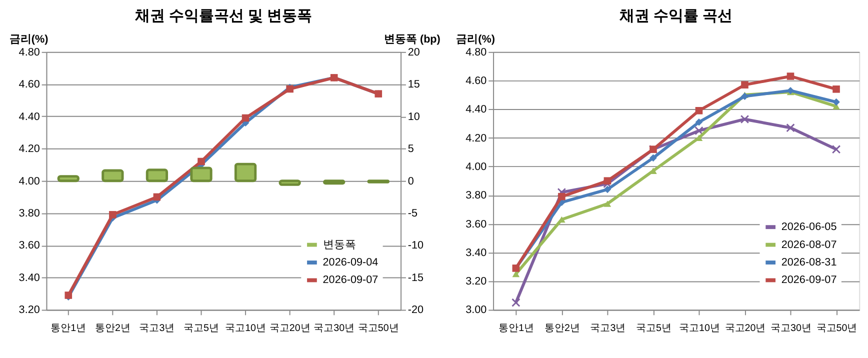  I want to click on y2-tick-label: 20, so click(414, 52).